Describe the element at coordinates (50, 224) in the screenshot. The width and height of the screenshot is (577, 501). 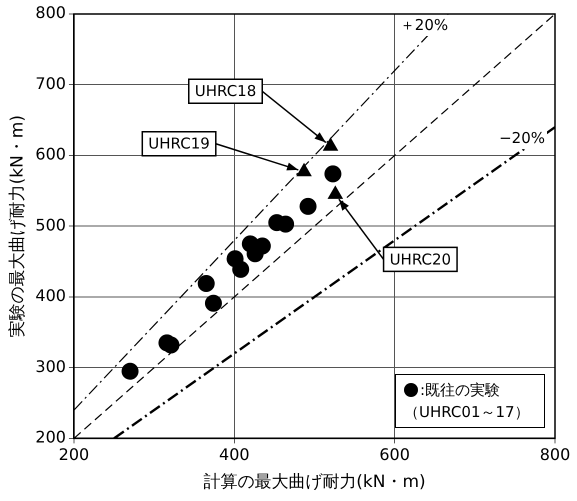
I see `y-tick-label: 500` at that location.